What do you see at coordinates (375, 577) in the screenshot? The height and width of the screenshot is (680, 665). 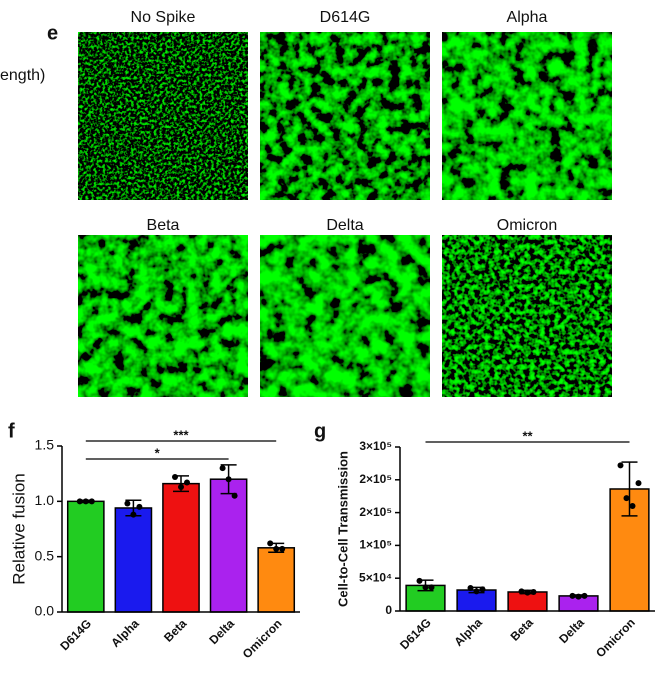 I see `y-tick-label: 5×10⁴` at bounding box center [375, 577].